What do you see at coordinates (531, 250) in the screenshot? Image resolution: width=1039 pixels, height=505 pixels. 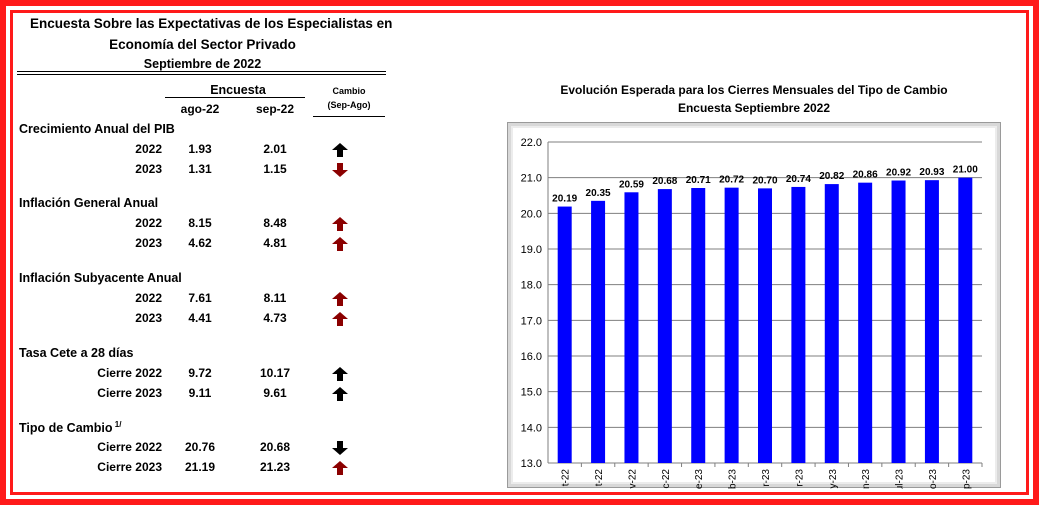 I see `y-tick-label: 19.0` at bounding box center [531, 250].